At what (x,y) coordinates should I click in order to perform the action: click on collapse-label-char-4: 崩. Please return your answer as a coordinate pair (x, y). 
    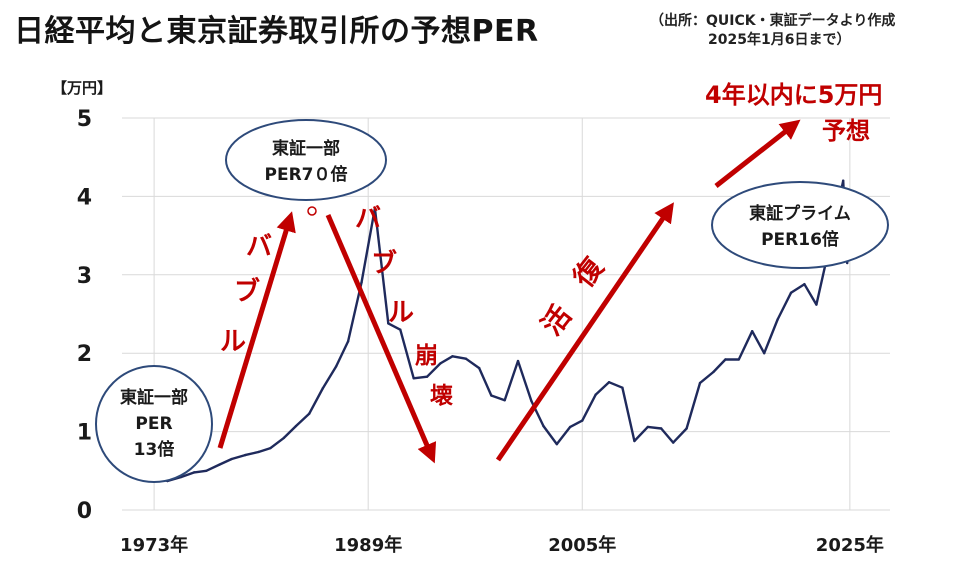
    Looking at the image, I should click on (426, 356).